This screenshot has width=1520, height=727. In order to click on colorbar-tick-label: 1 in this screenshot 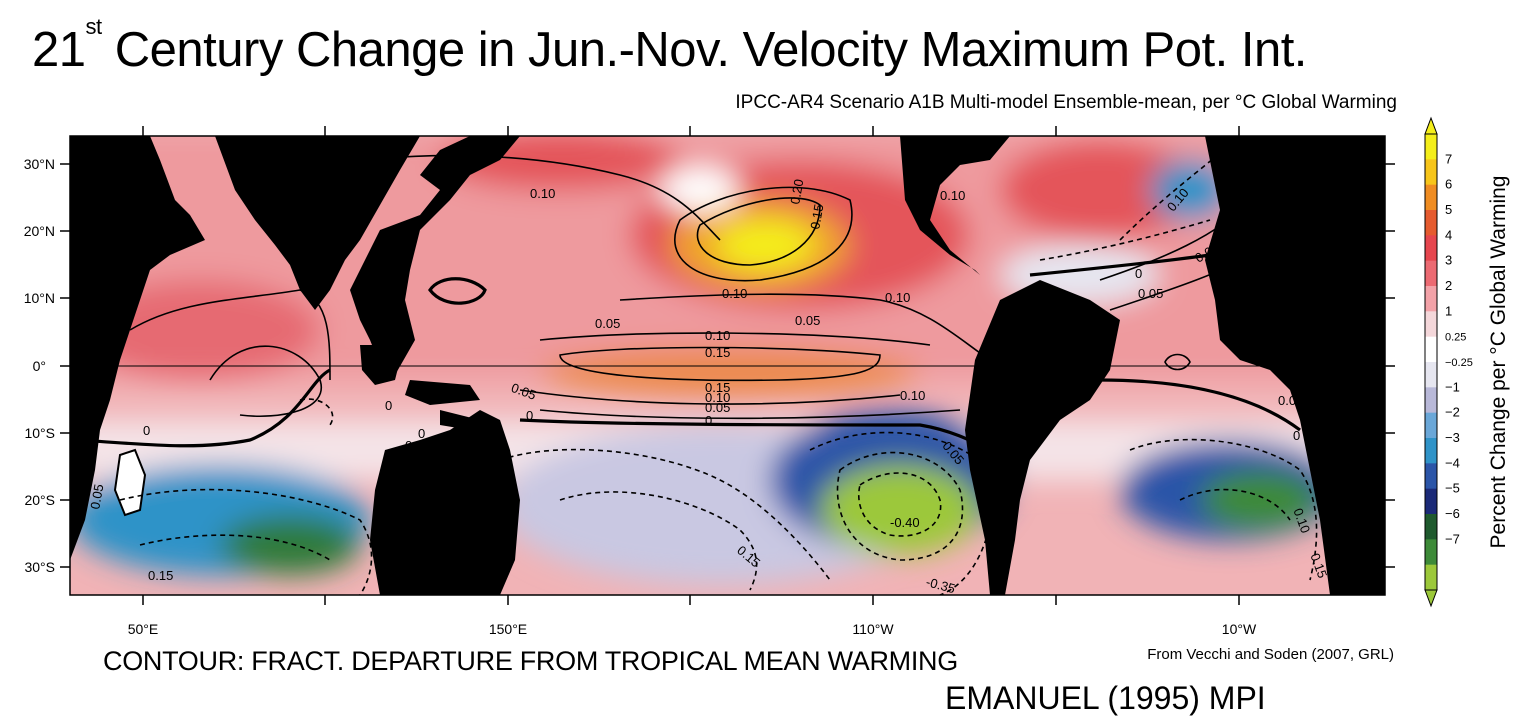, I will do `click(1448, 310)`.